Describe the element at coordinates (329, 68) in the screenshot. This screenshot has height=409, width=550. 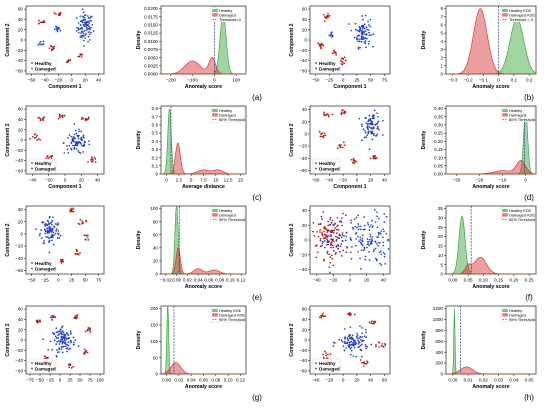
I see `legend-label: Damaged` at that location.